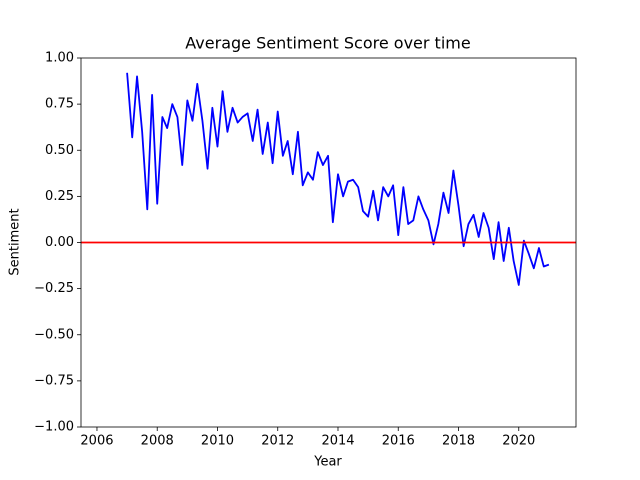 The width and height of the screenshot is (640, 480). I want to click on y-tick-label: −1.00, so click(54, 427).